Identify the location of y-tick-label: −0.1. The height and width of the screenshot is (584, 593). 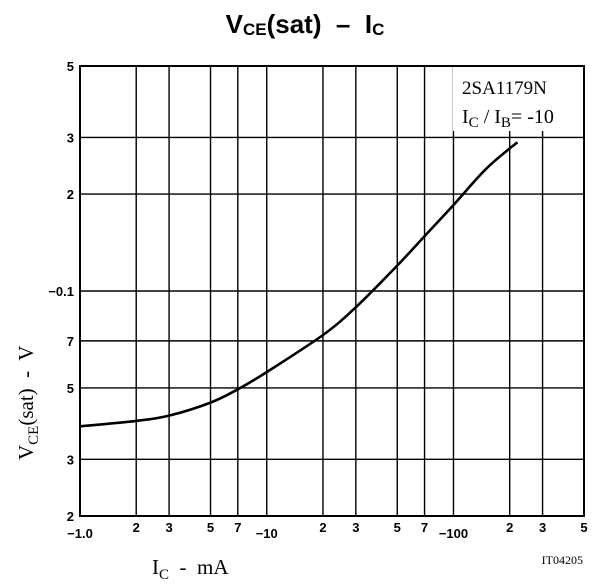
(61, 291).